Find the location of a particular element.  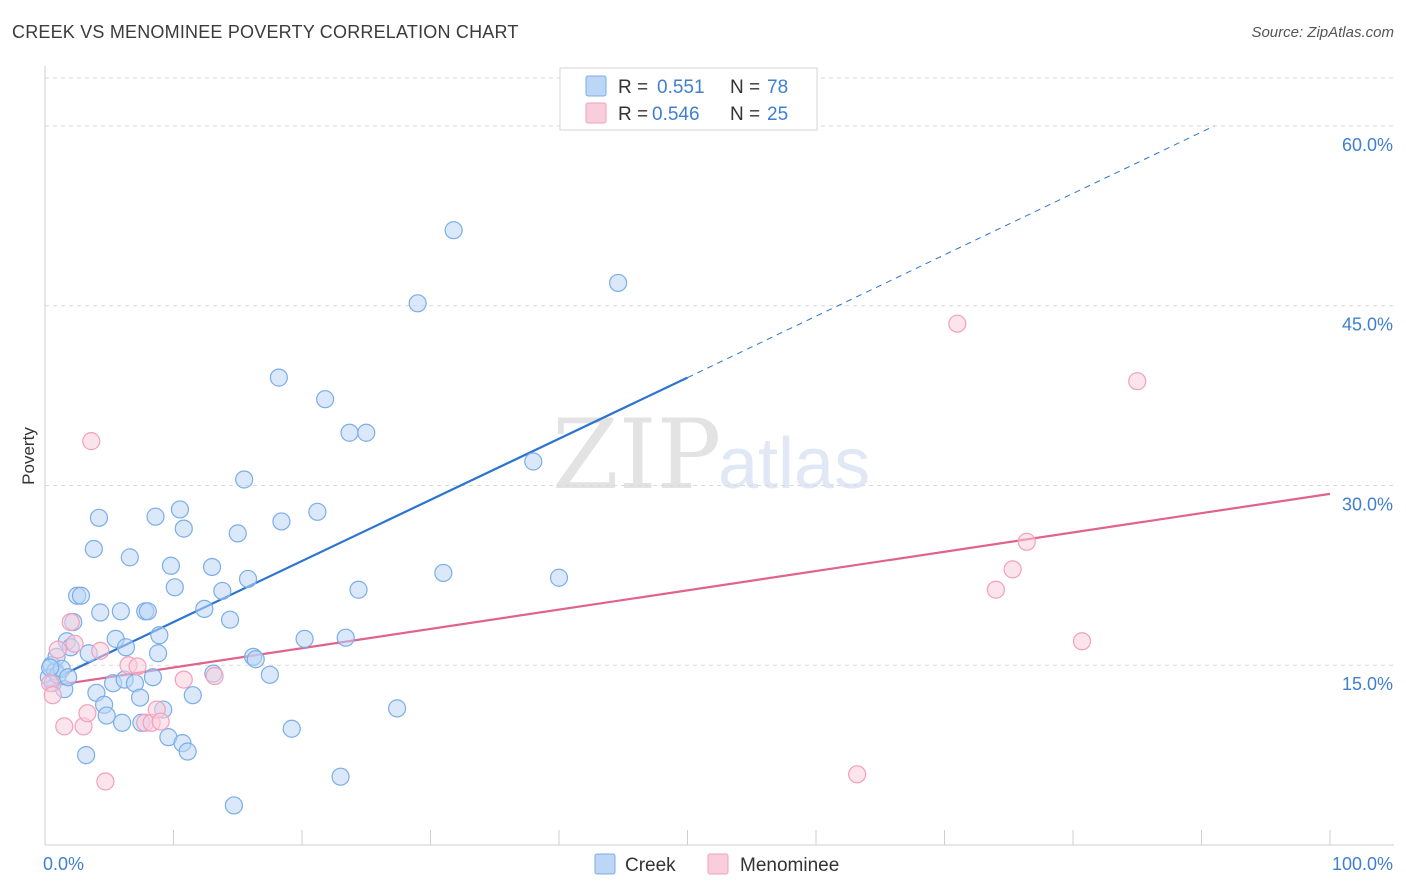

legend-creek-label: Creek is located at coordinates (650, 865).